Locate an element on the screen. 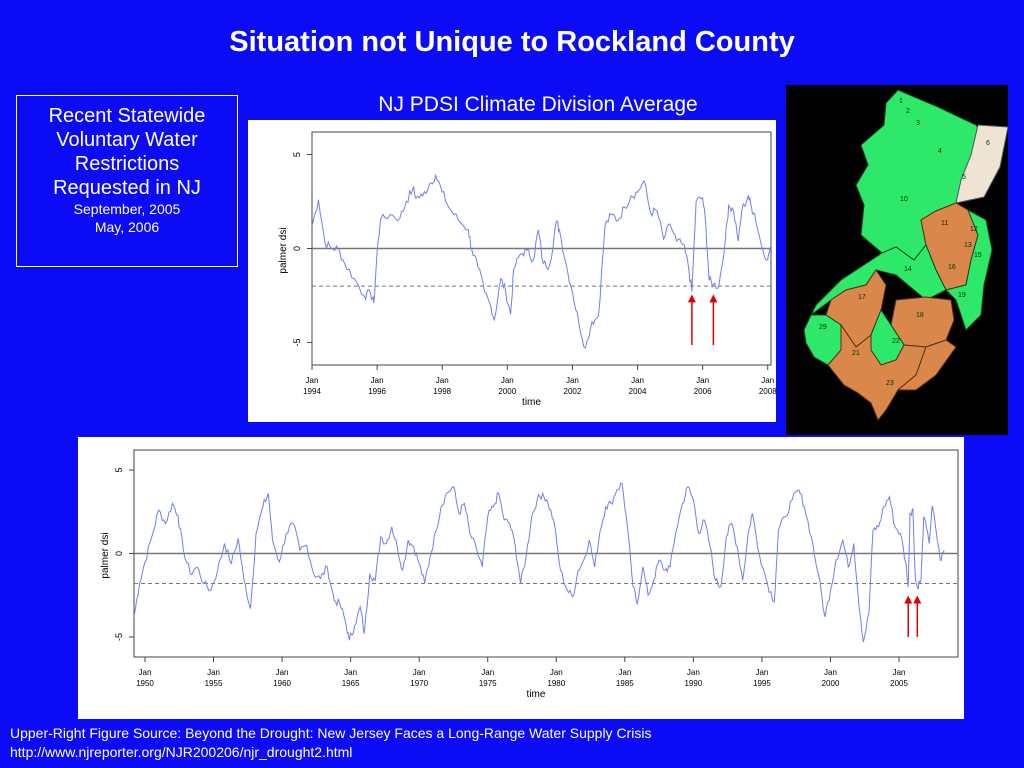 The height and width of the screenshot is (768, 1024). map-central-green is located at coordinates (969, 269).